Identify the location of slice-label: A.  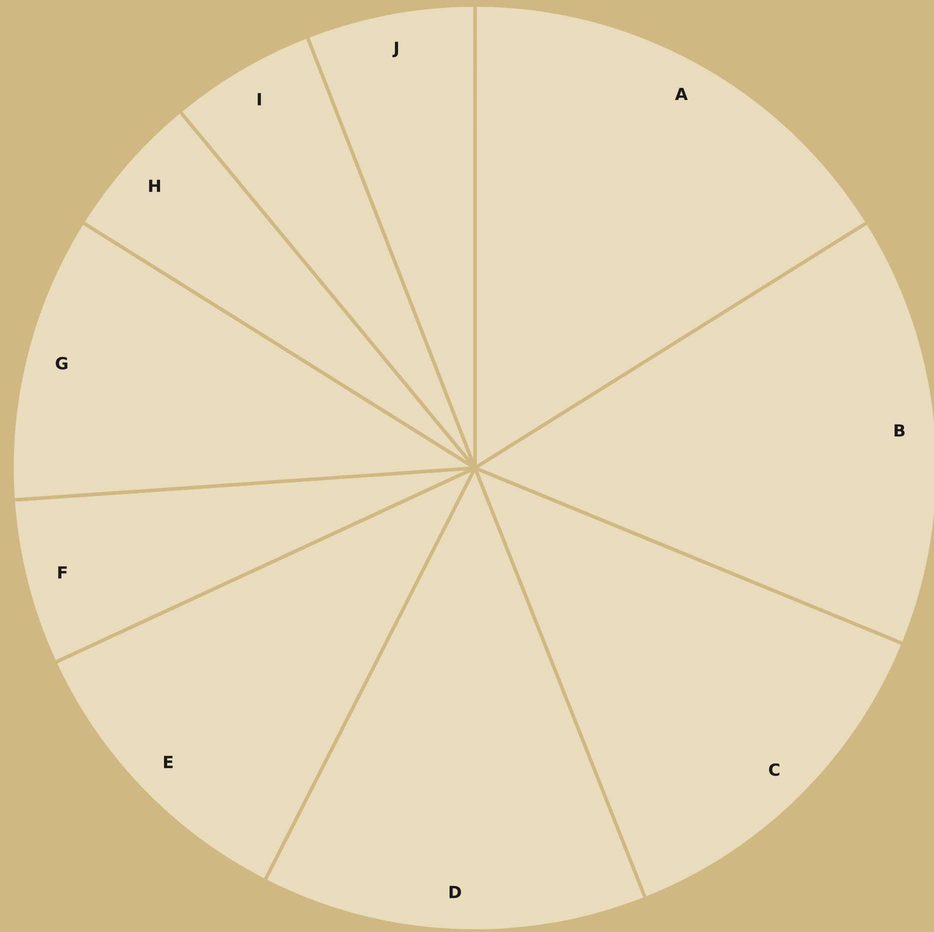
(681, 94).